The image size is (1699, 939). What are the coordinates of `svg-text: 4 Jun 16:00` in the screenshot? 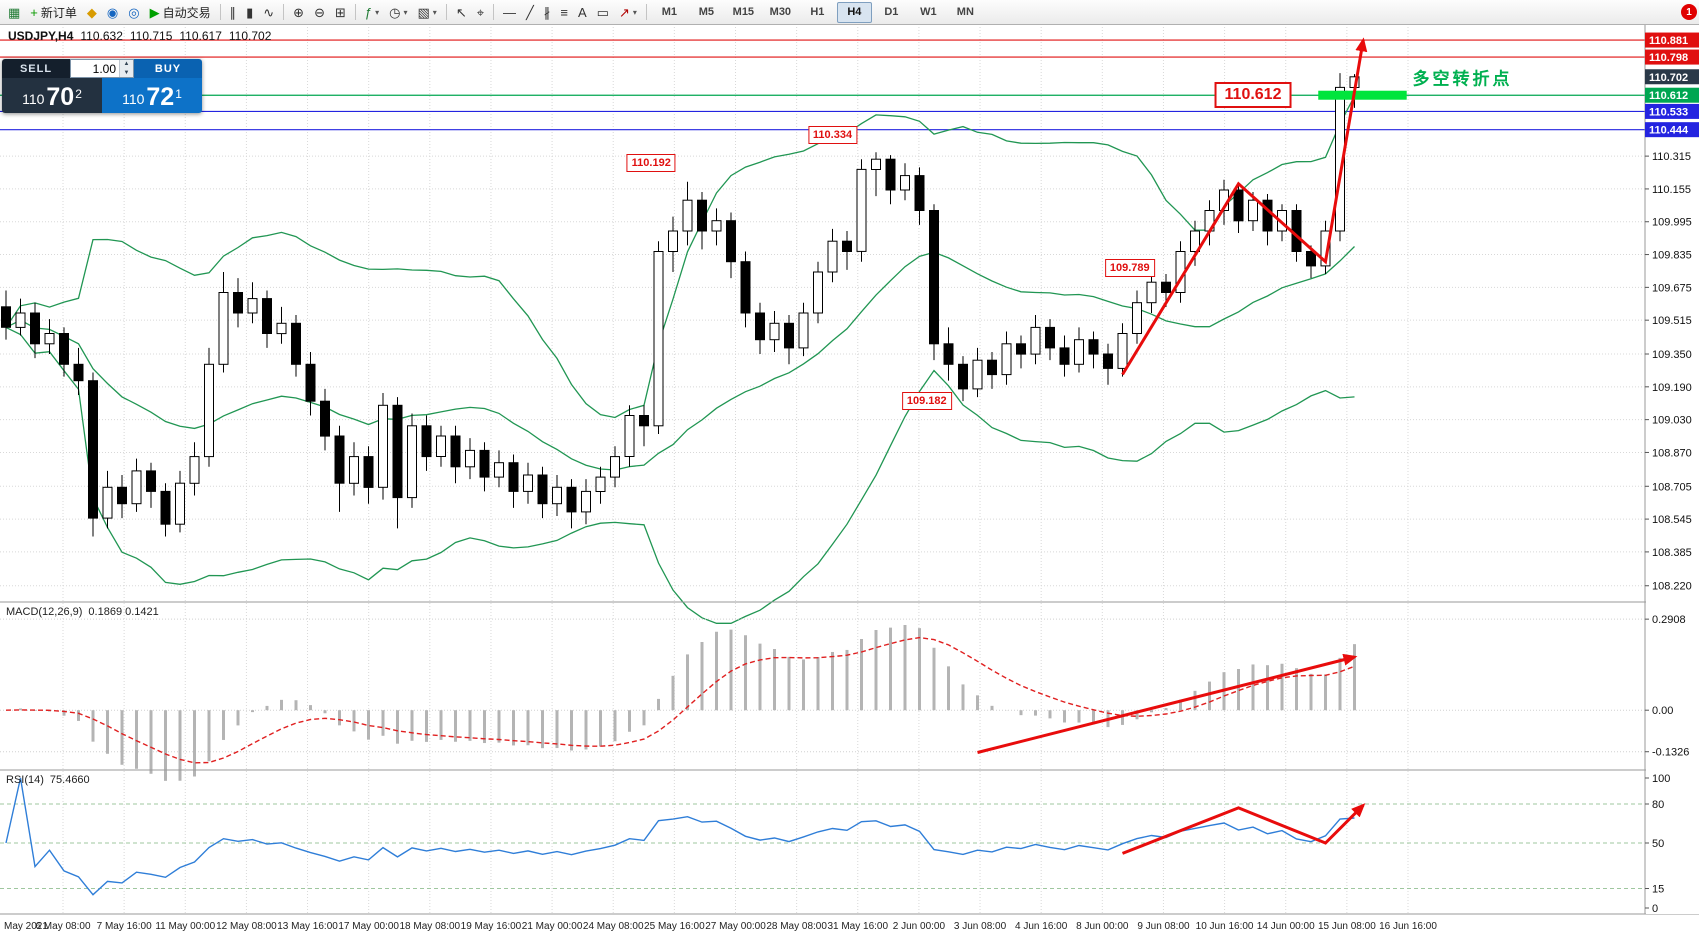 It's located at (1041, 926).